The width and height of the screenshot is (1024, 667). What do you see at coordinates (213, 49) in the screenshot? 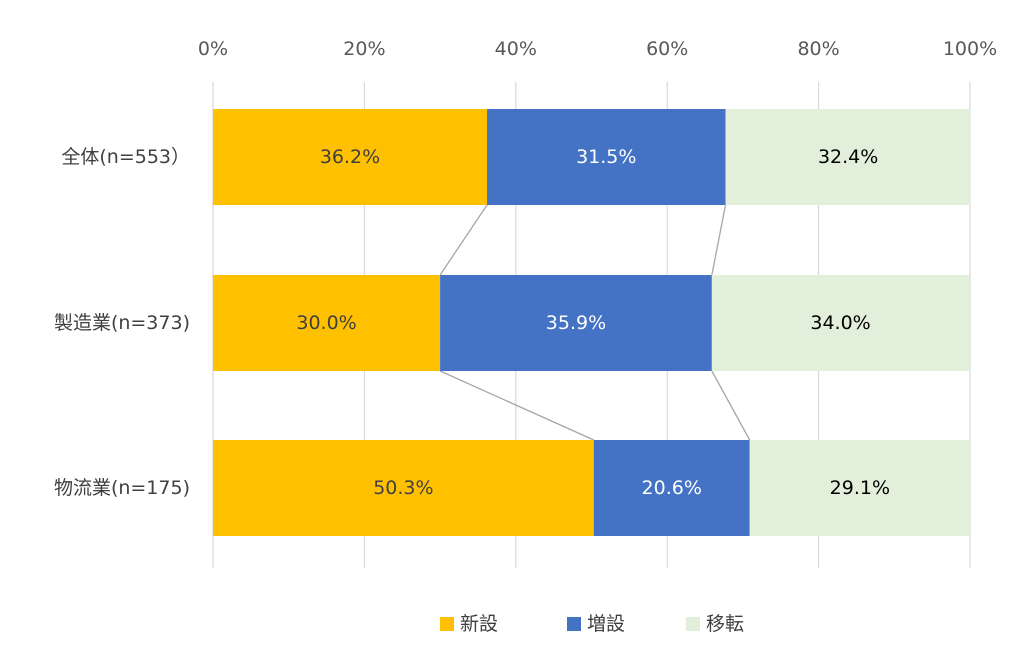
I see `x-tick-label: 0%` at bounding box center [213, 49].